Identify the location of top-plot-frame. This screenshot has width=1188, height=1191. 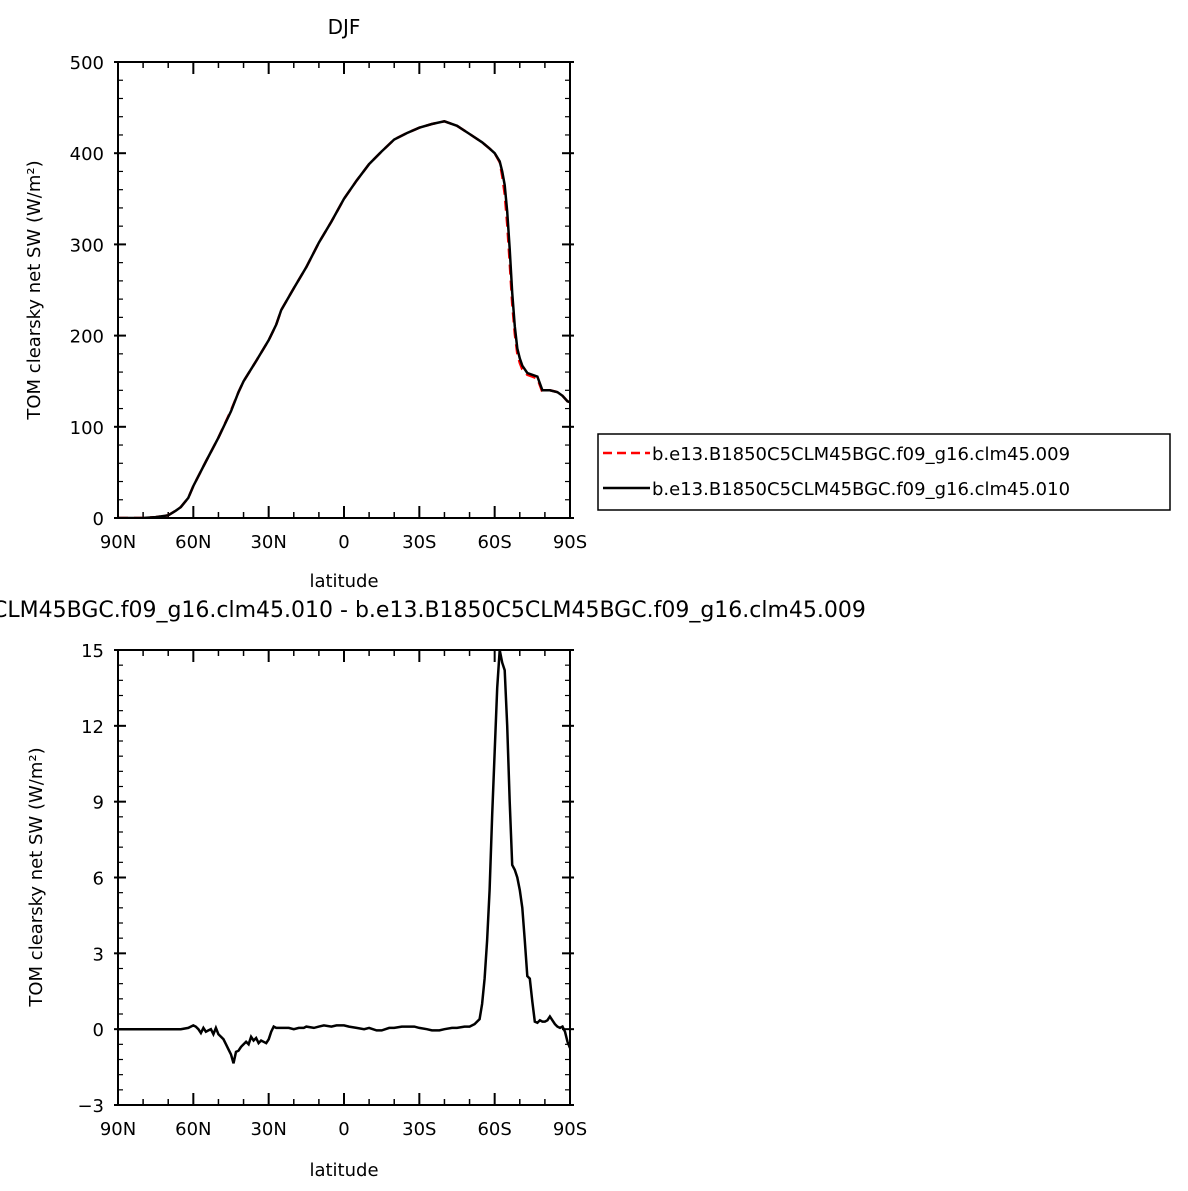
(344, 290).